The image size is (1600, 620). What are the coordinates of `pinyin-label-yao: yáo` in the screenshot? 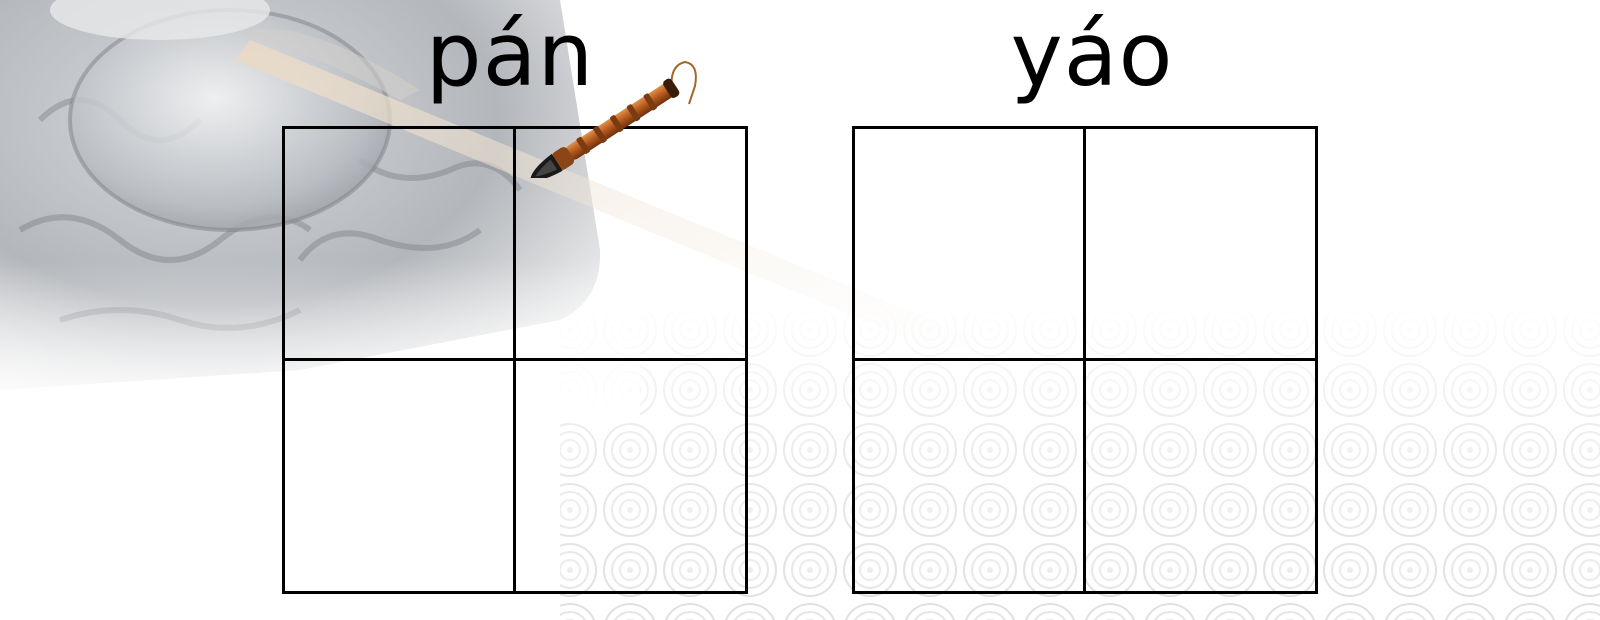 It's located at (1092, 54).